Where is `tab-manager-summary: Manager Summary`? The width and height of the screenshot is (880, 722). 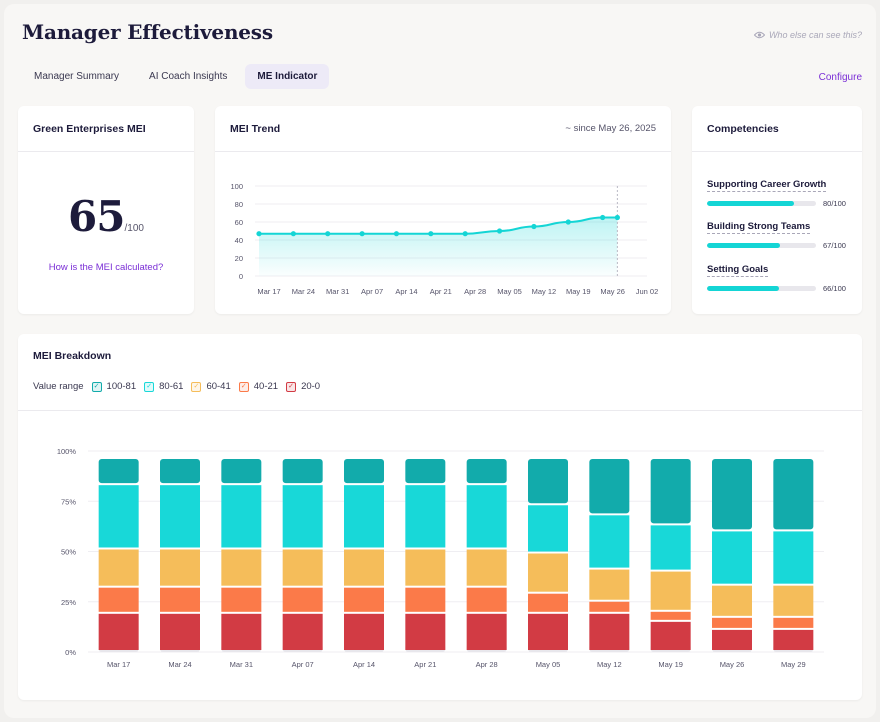
tab-manager-summary: Manager Summary is located at coordinates (77, 76).